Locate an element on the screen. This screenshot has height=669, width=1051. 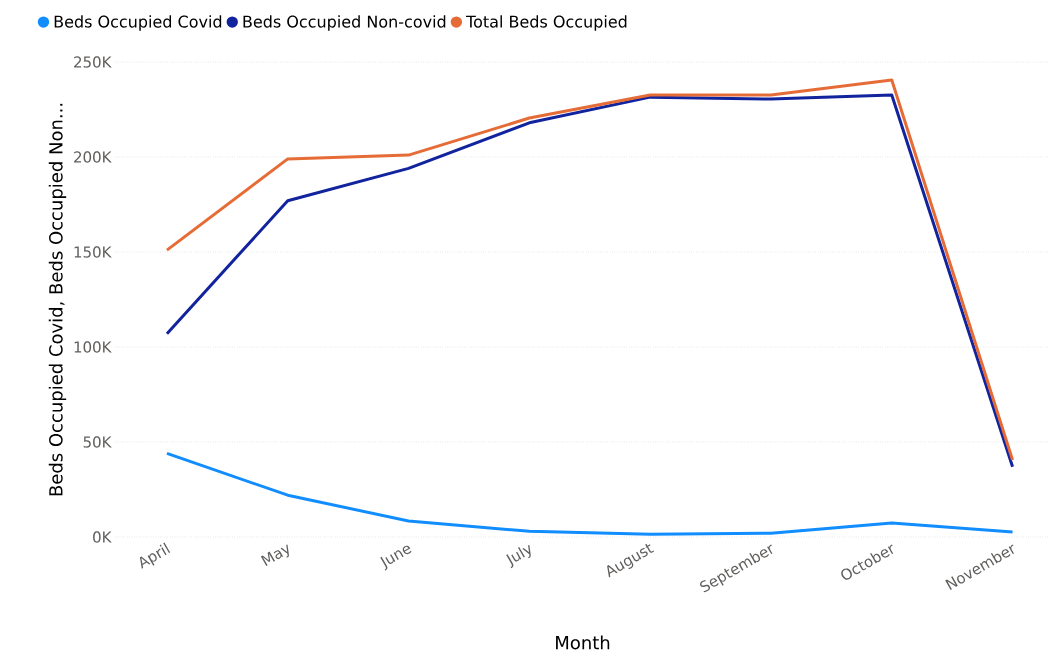
x-tick-label: May is located at coordinates (274, 555).